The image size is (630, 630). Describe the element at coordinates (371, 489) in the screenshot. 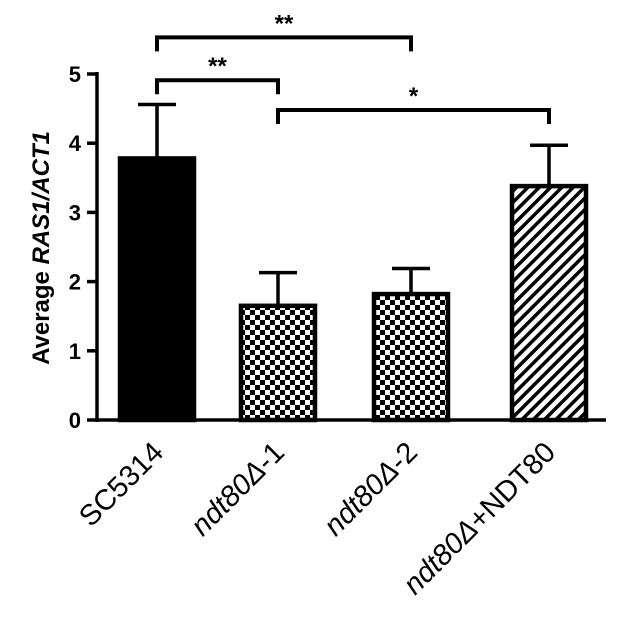

I see `category-label-3: ndt80Δ-2` at that location.